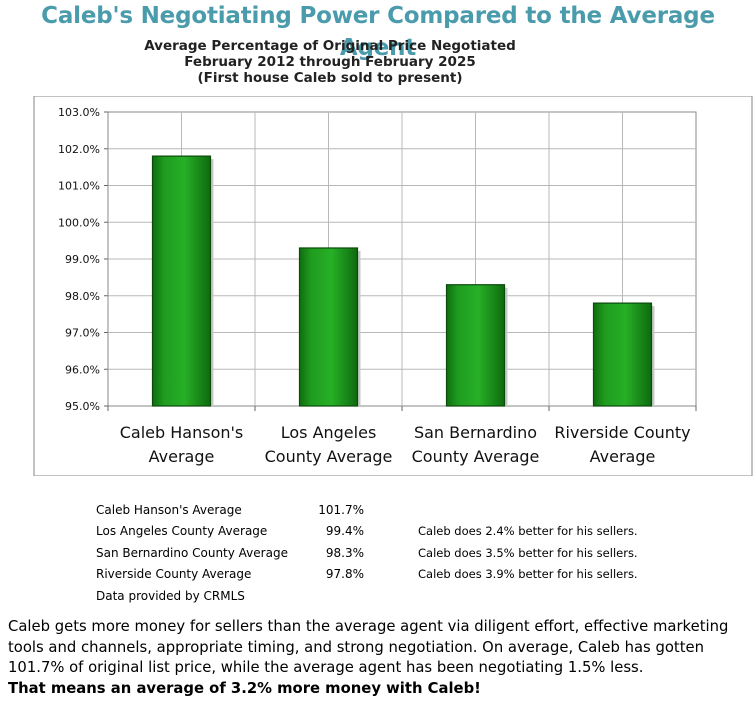 This screenshot has width=756, height=707. What do you see at coordinates (192, 552) in the screenshot?
I see `summary-label: San Bernardino County Average` at bounding box center [192, 552].